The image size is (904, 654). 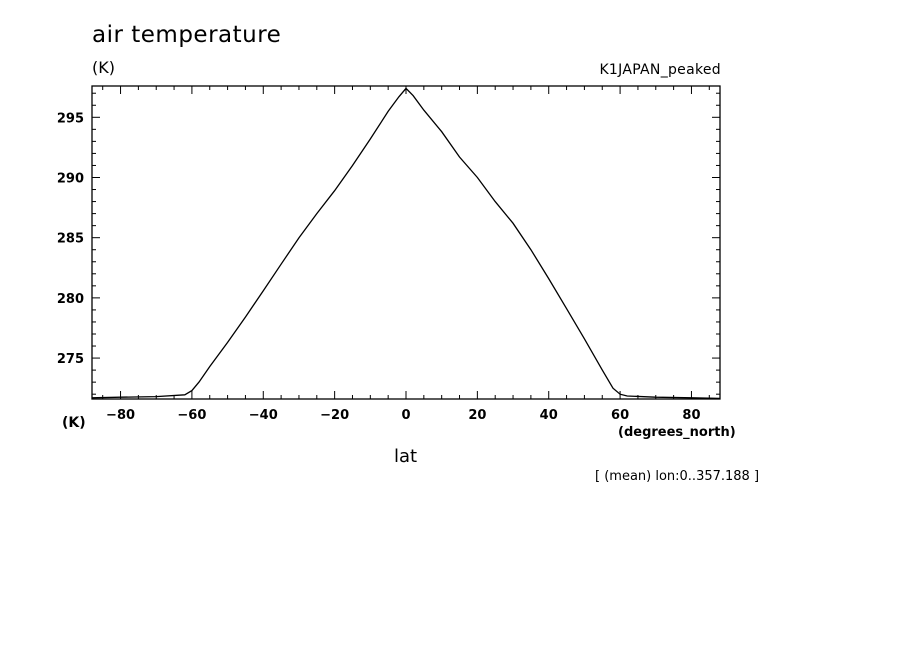 What do you see at coordinates (70, 299) in the screenshot?
I see `y-tick-label: 280` at bounding box center [70, 299].